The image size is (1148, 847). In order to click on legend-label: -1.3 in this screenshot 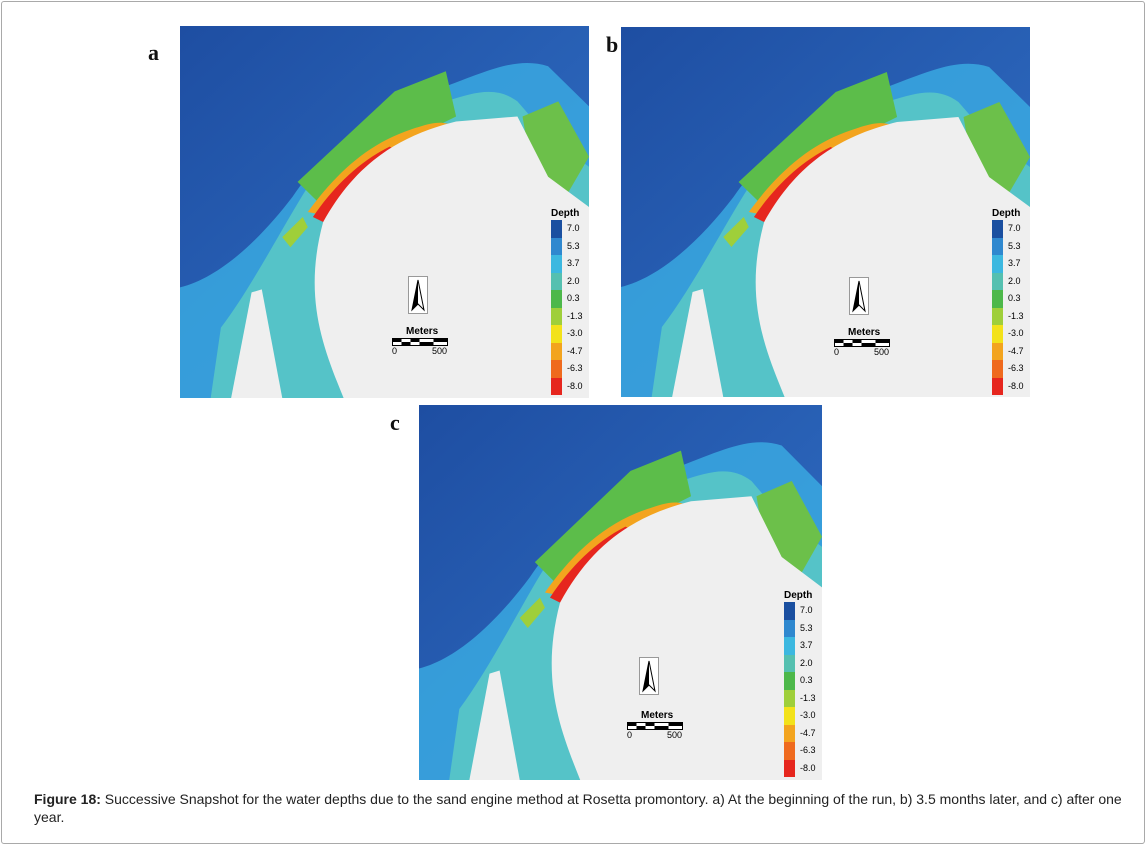, I will do `click(575, 315)`.